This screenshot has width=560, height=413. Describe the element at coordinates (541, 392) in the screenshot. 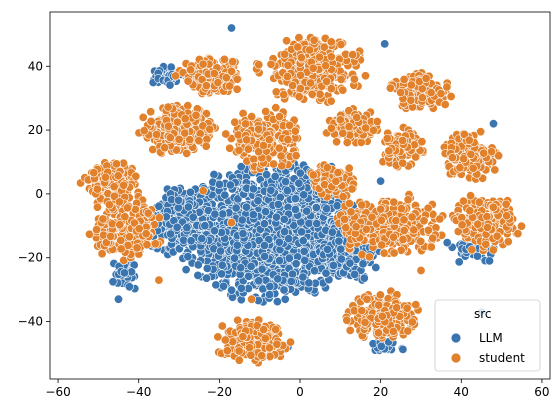

I see `x-tick-label: 60` at that location.